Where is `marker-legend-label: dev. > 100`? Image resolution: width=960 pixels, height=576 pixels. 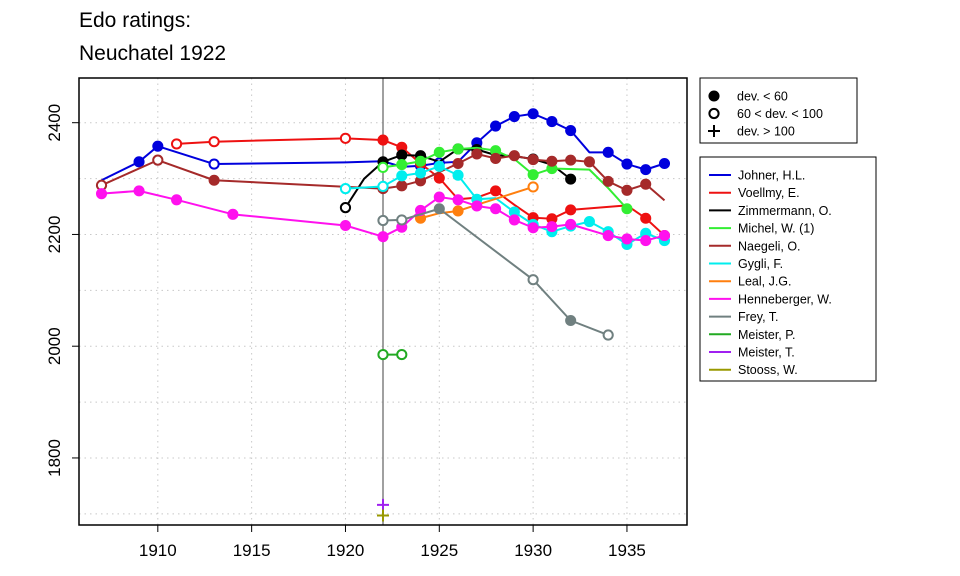 marker-legend-label: dev. > 100 is located at coordinates (766, 132).